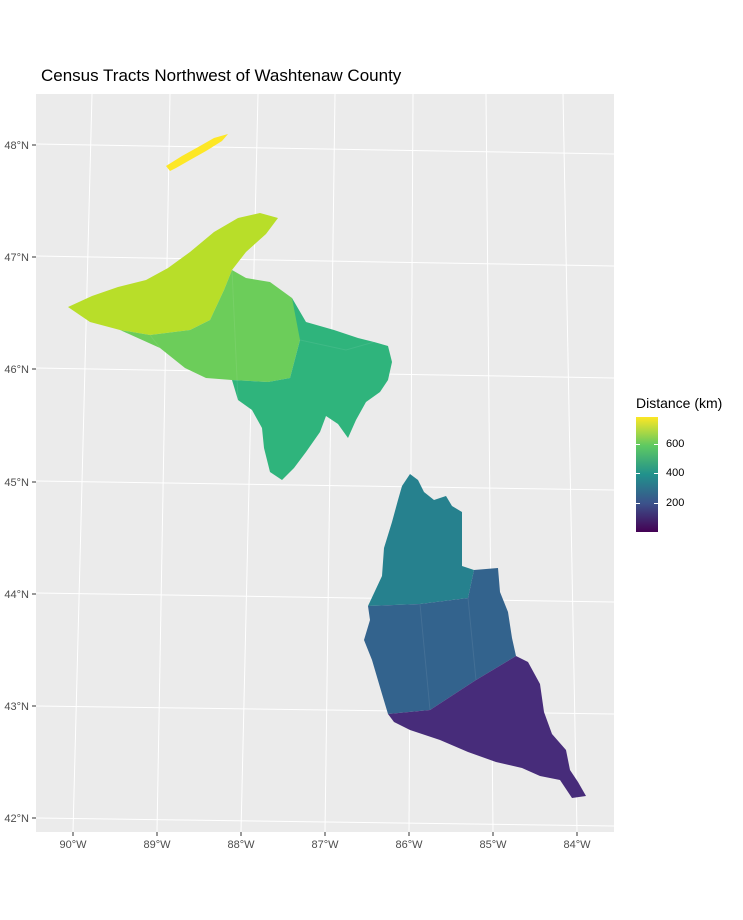  What do you see at coordinates (675, 502) in the screenshot?
I see `legend-tick-label: 200` at bounding box center [675, 502].